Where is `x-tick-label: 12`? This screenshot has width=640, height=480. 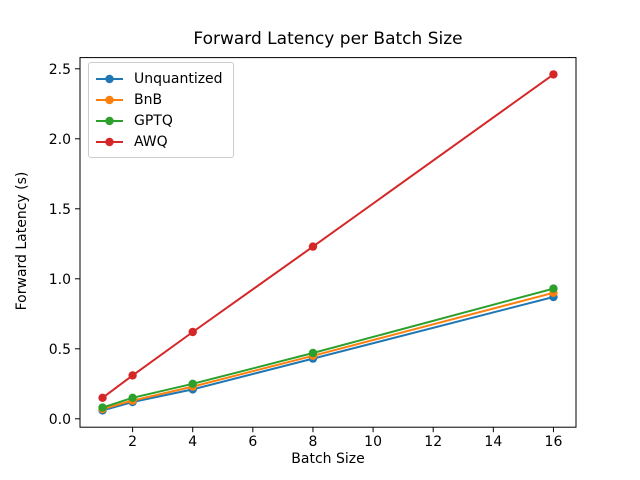 x-tick-label: 12 is located at coordinates (433, 442).